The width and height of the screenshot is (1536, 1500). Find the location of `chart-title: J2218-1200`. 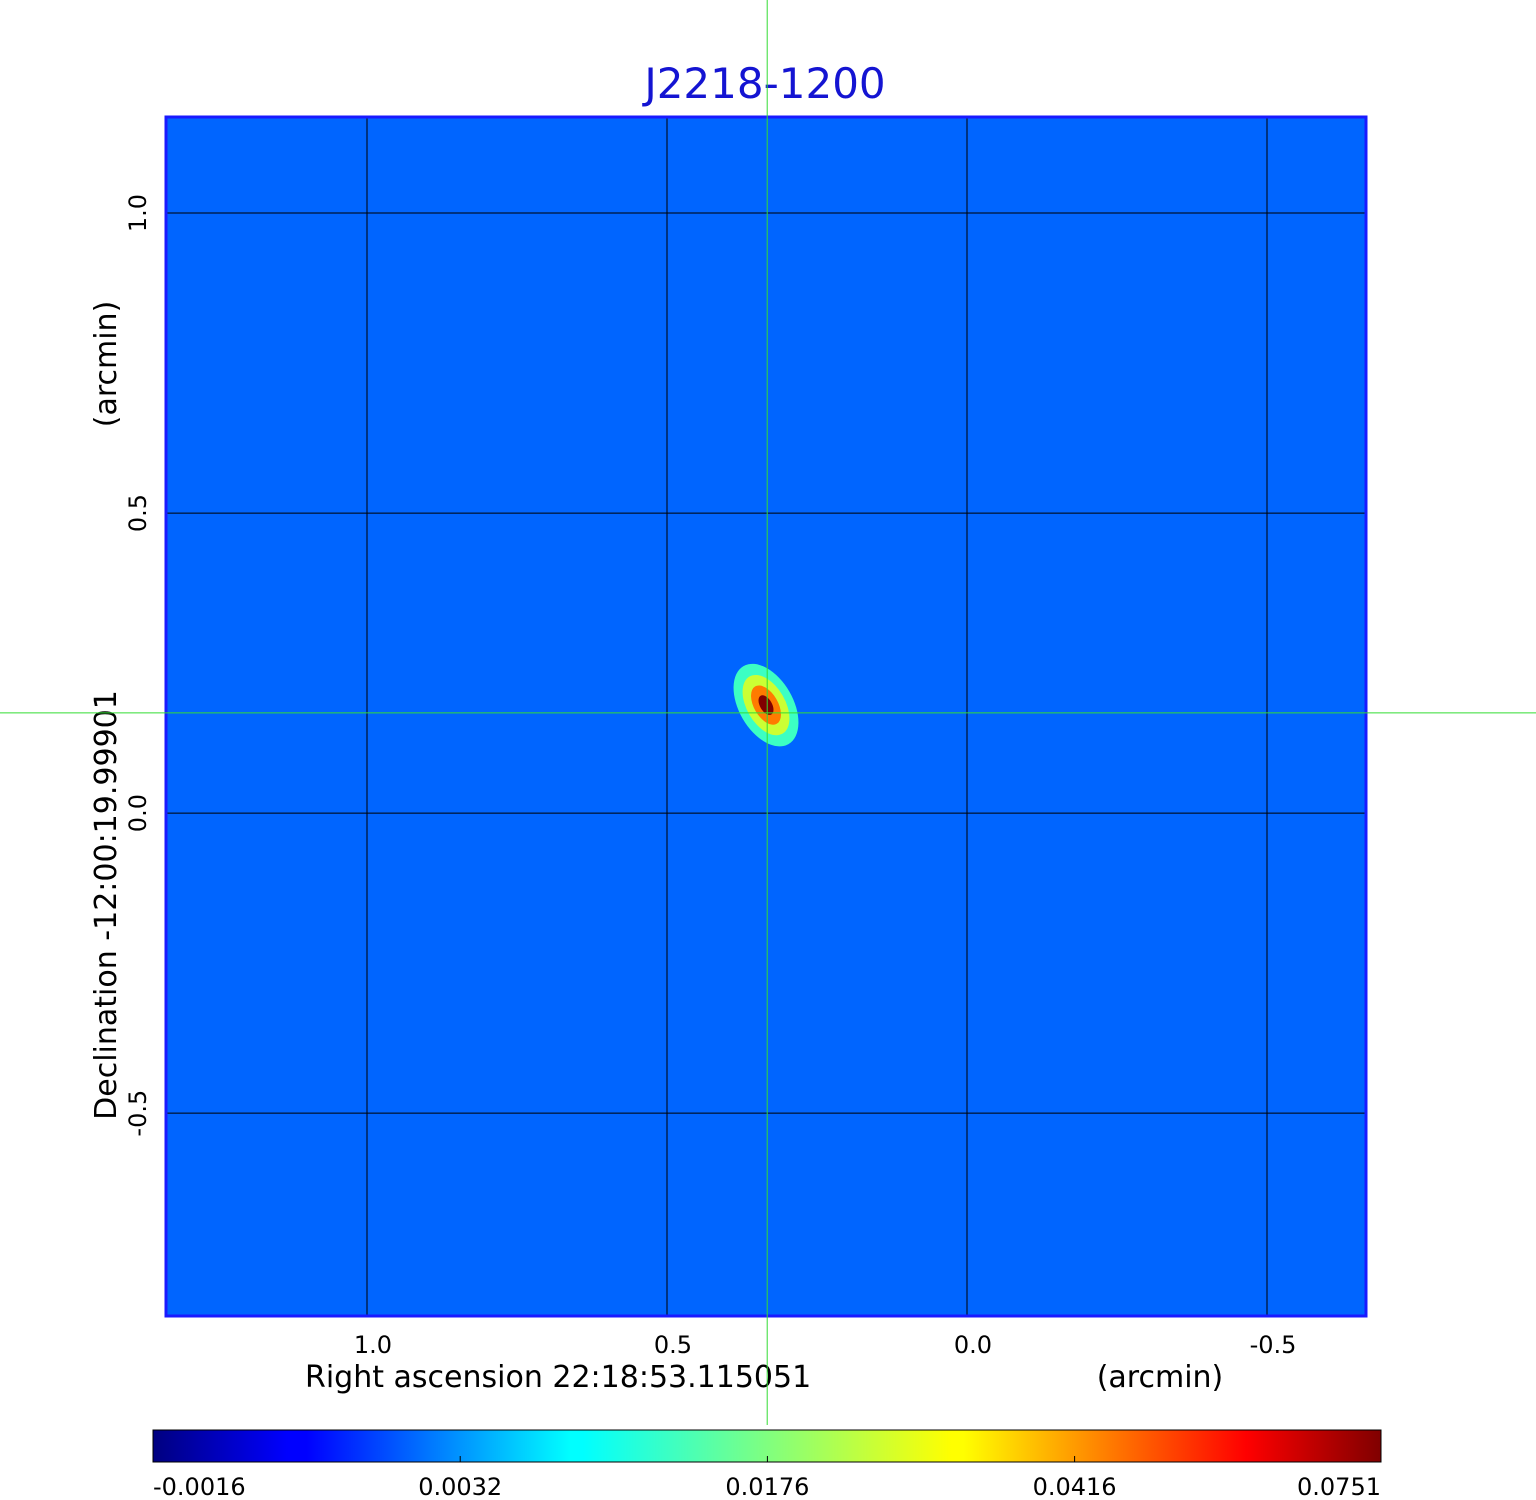

chart-title: J2218-1200 is located at coordinates (763, 83).